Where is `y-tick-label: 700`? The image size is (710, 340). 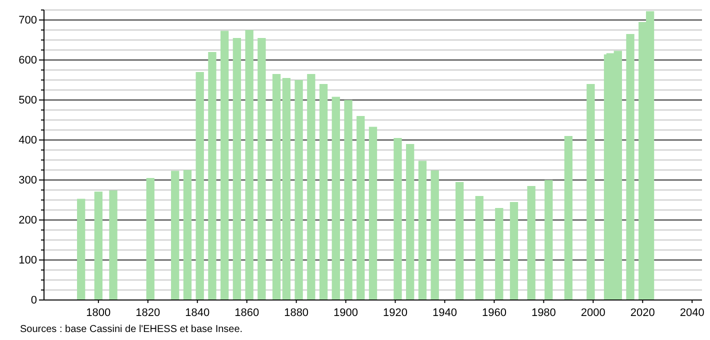
y-tick-label: 700 is located at coordinates (27, 20).